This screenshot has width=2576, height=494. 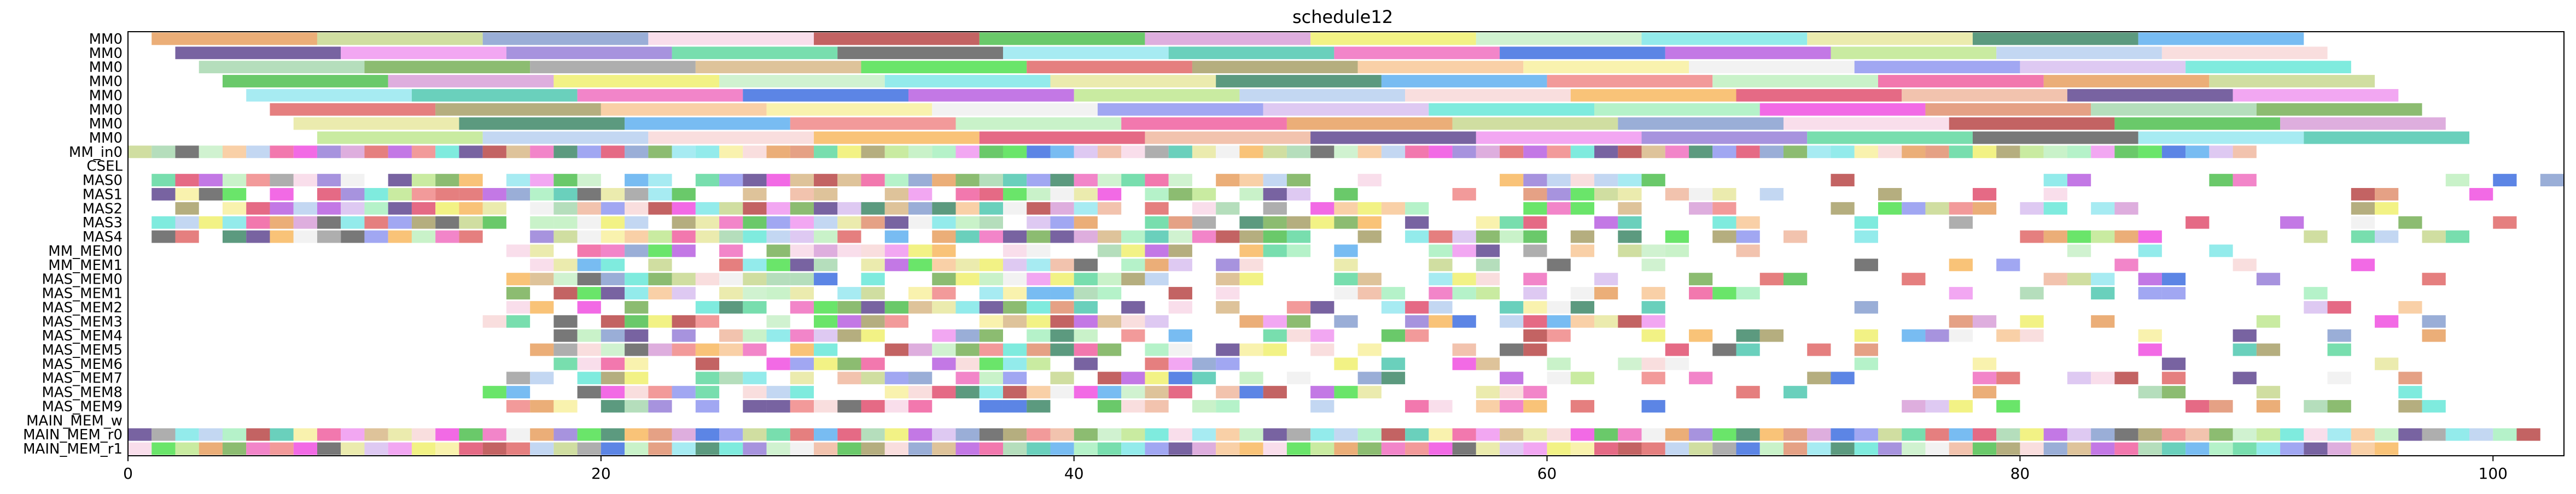 What do you see at coordinates (601, 473) in the screenshot?
I see `x-tick-label: 20` at bounding box center [601, 473].